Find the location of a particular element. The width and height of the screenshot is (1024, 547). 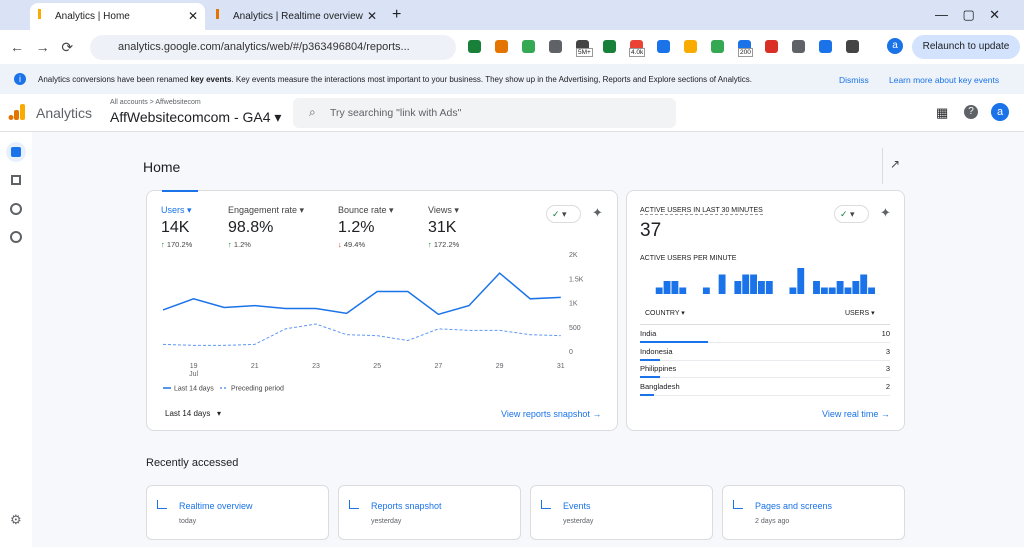

extension-badge: 4.0k is located at coordinates (637, 52).